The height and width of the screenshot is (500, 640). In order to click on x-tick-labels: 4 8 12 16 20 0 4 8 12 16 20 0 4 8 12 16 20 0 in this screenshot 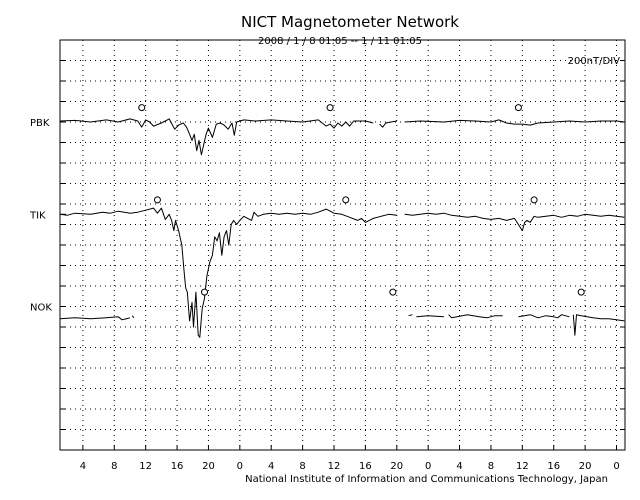, I will do `click(350, 458)`.